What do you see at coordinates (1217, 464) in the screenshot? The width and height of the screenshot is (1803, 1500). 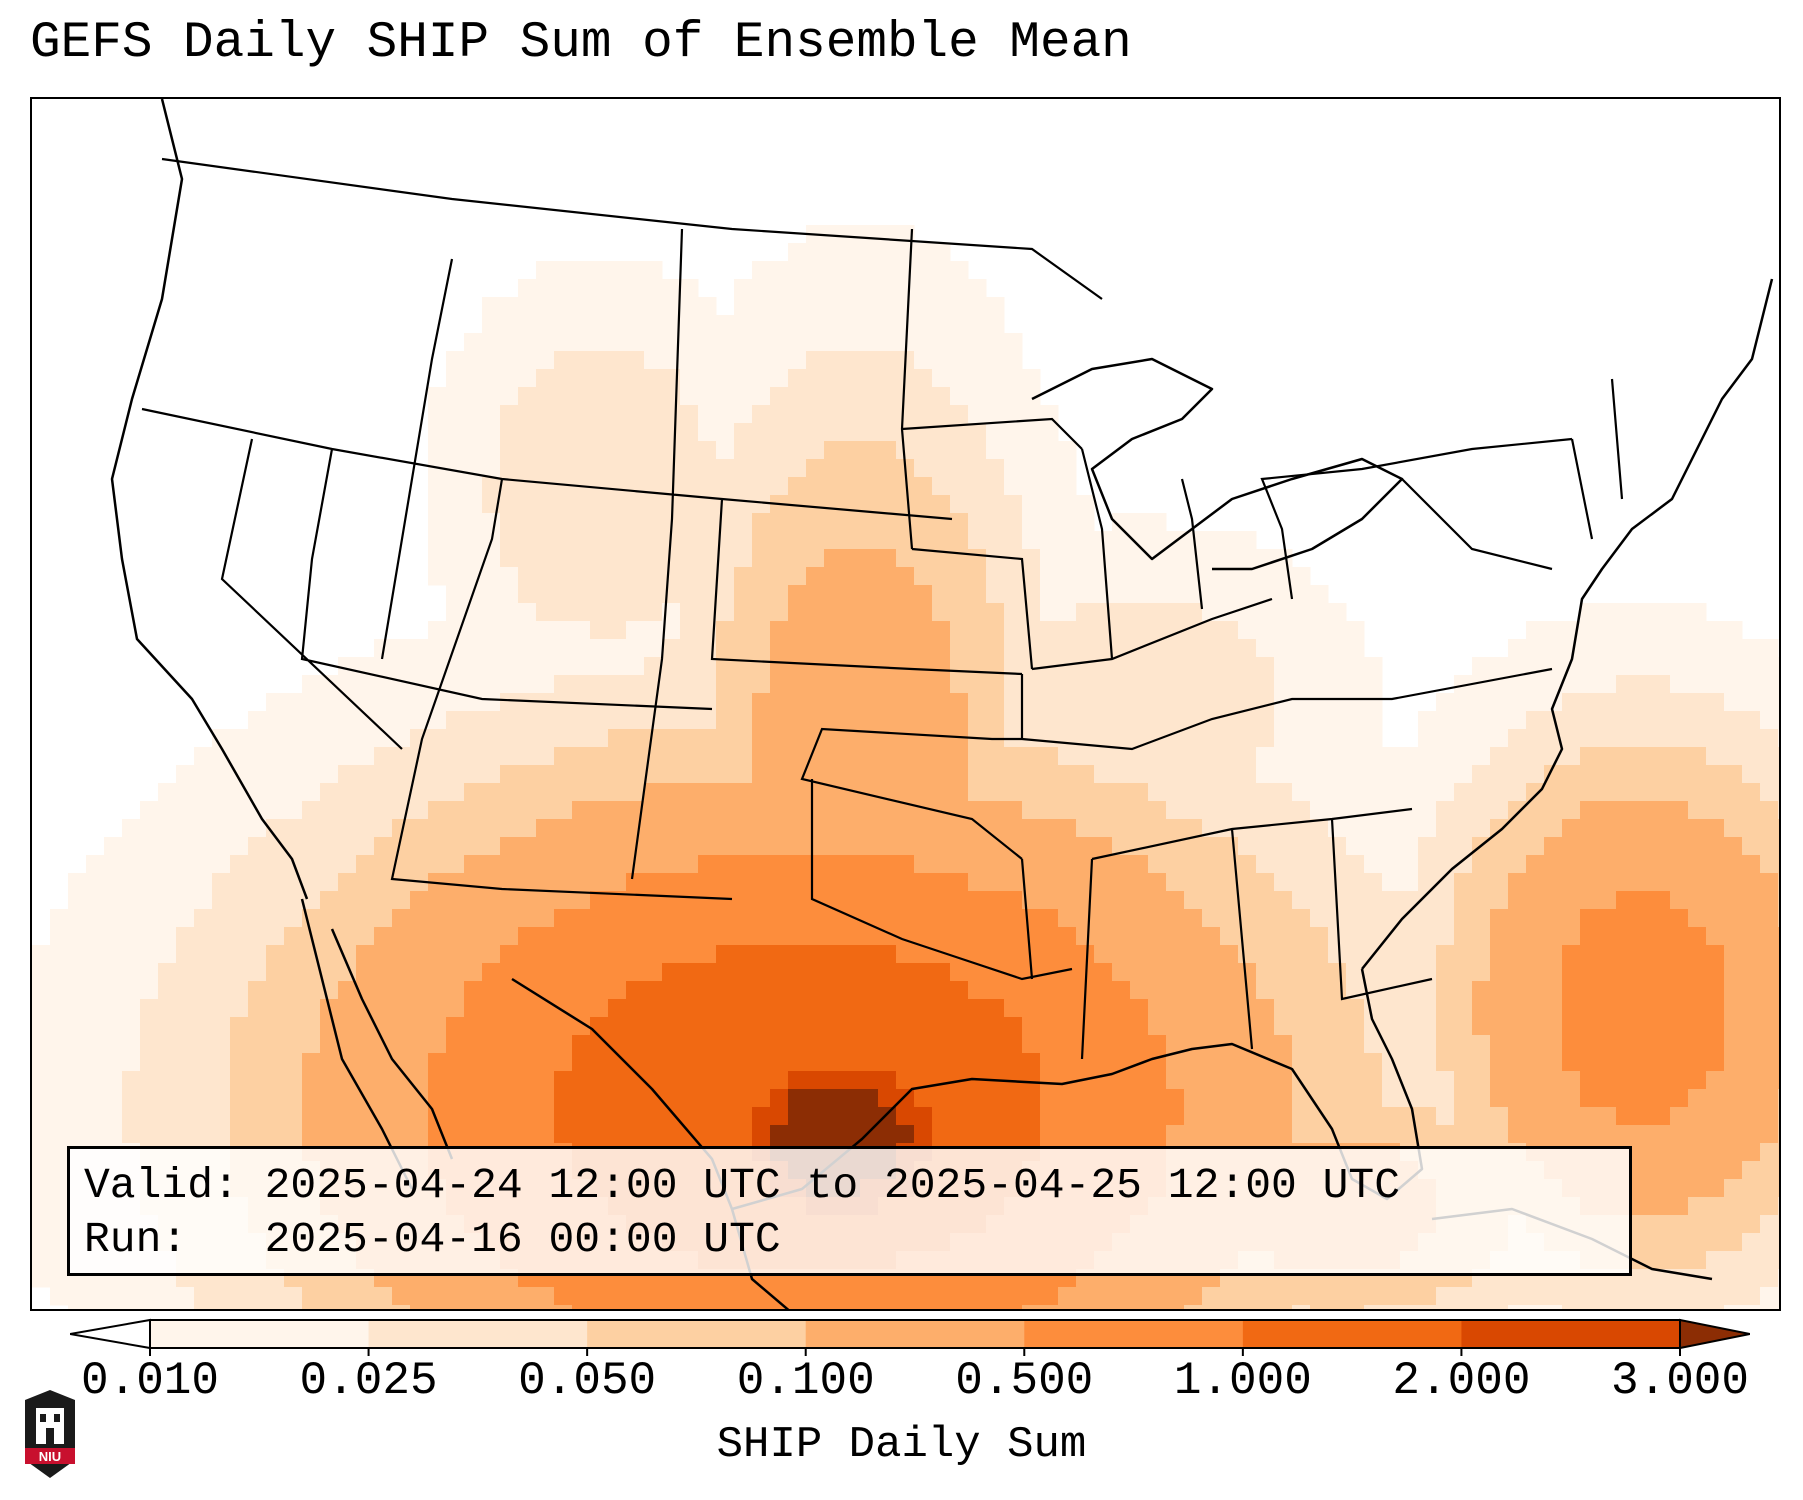 I see `great-lakes` at bounding box center [1217, 464].